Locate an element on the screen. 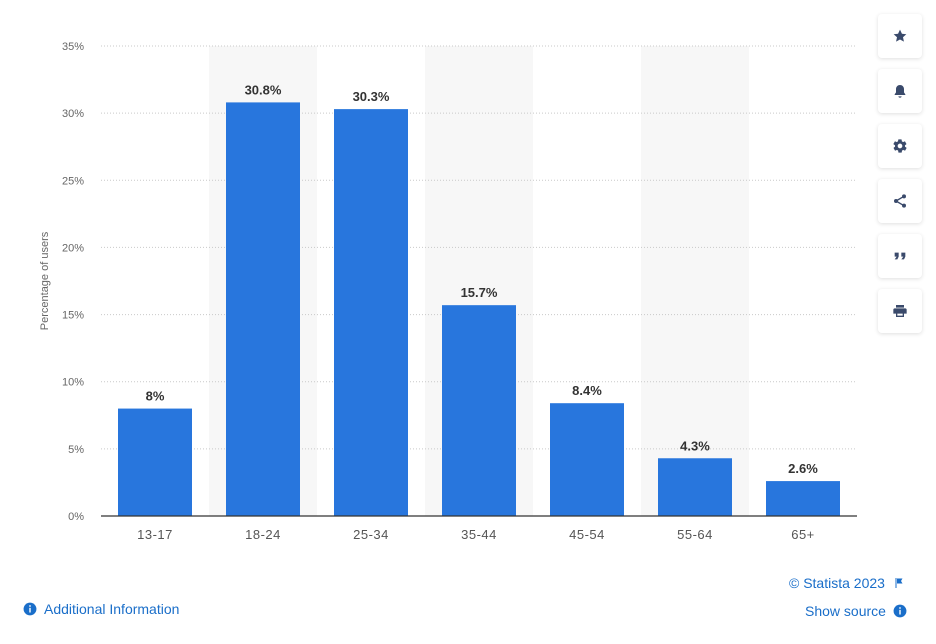  x-tick-label: 18-24 is located at coordinates (263, 534).